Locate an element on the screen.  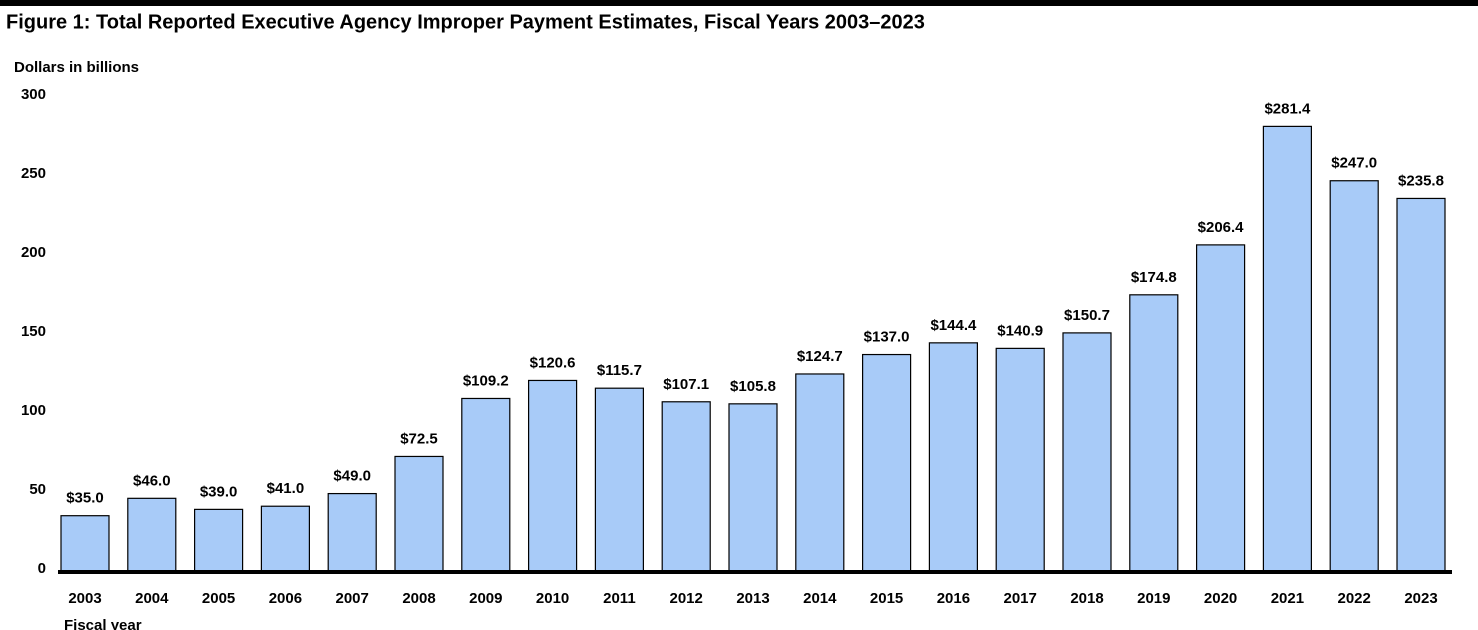
data-label: $46.0 is located at coordinates (152, 480).